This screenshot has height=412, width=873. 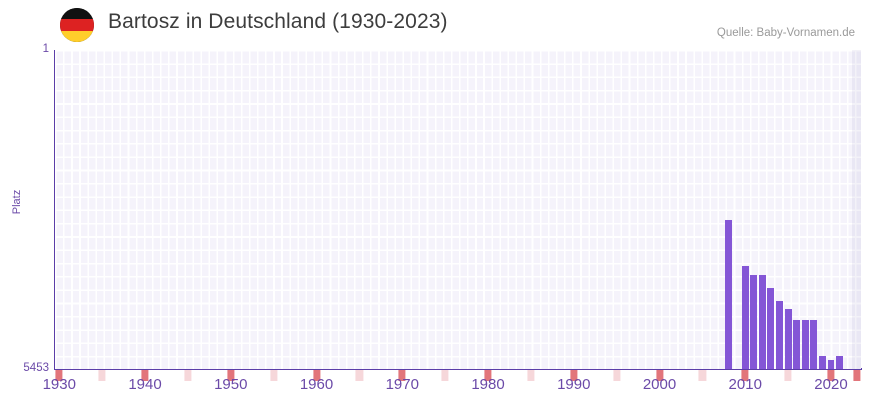 What do you see at coordinates (822, 362) in the screenshot?
I see `bar-2019` at bounding box center [822, 362].